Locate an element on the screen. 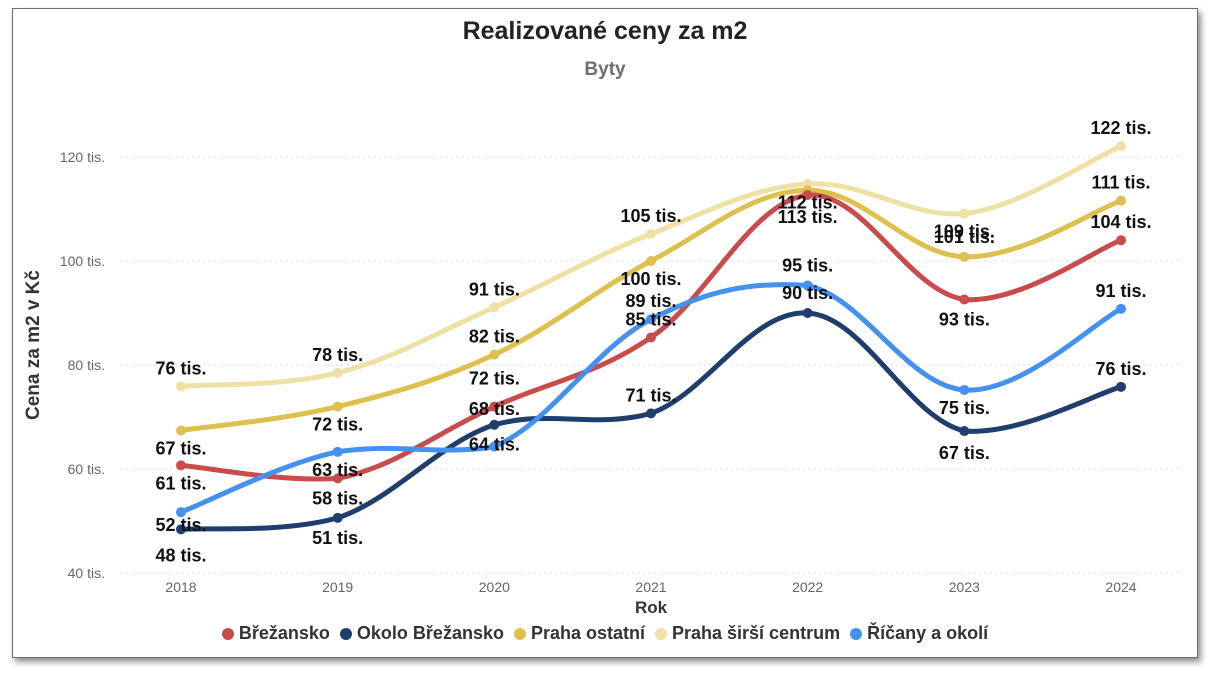  y-tick-label: 100 tis. is located at coordinates (82, 261).